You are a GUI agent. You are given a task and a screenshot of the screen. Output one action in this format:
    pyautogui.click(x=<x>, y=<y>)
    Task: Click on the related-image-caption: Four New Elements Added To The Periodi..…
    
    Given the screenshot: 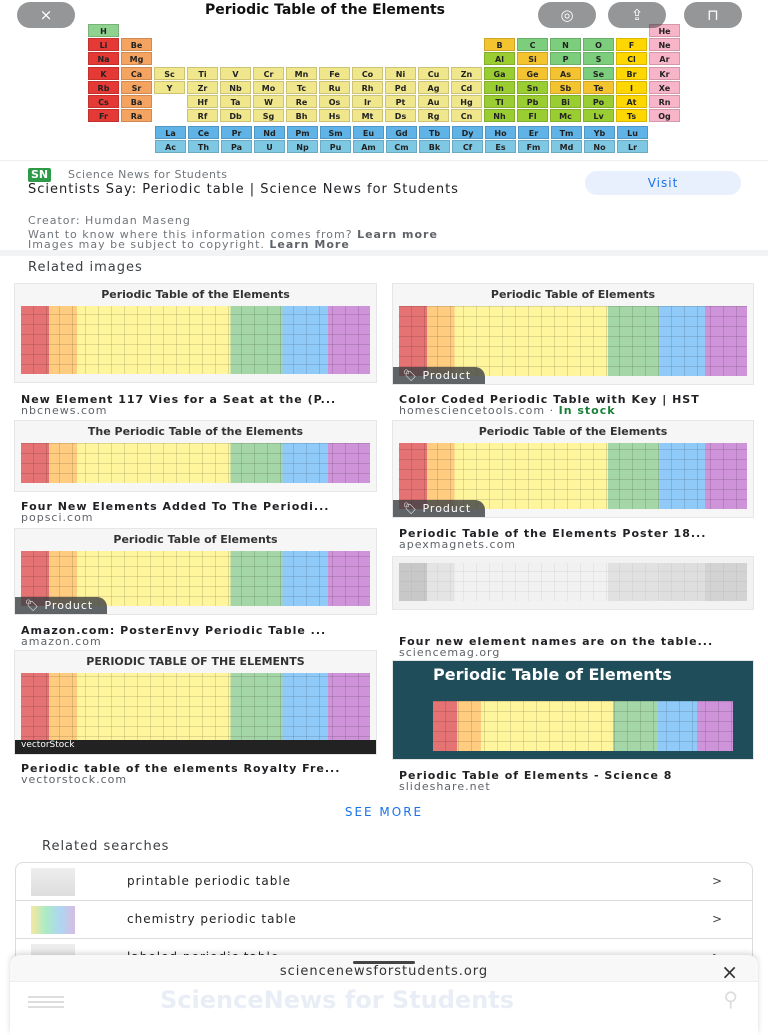 What is the action you would take?
    pyautogui.click(x=175, y=506)
    